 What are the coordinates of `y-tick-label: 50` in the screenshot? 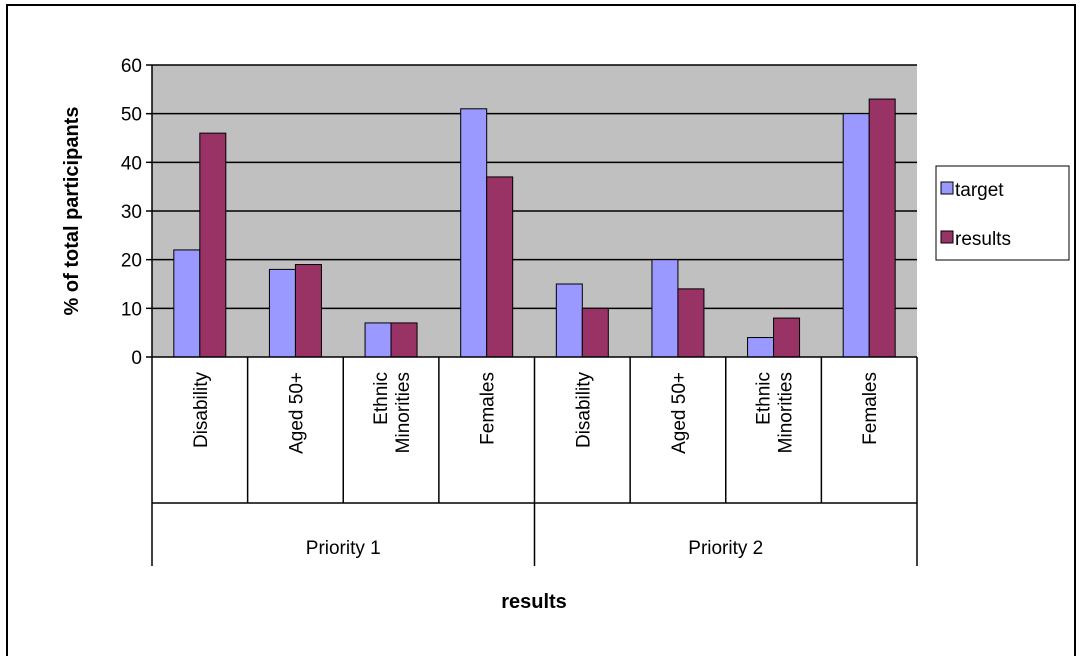 It's located at (131, 115).